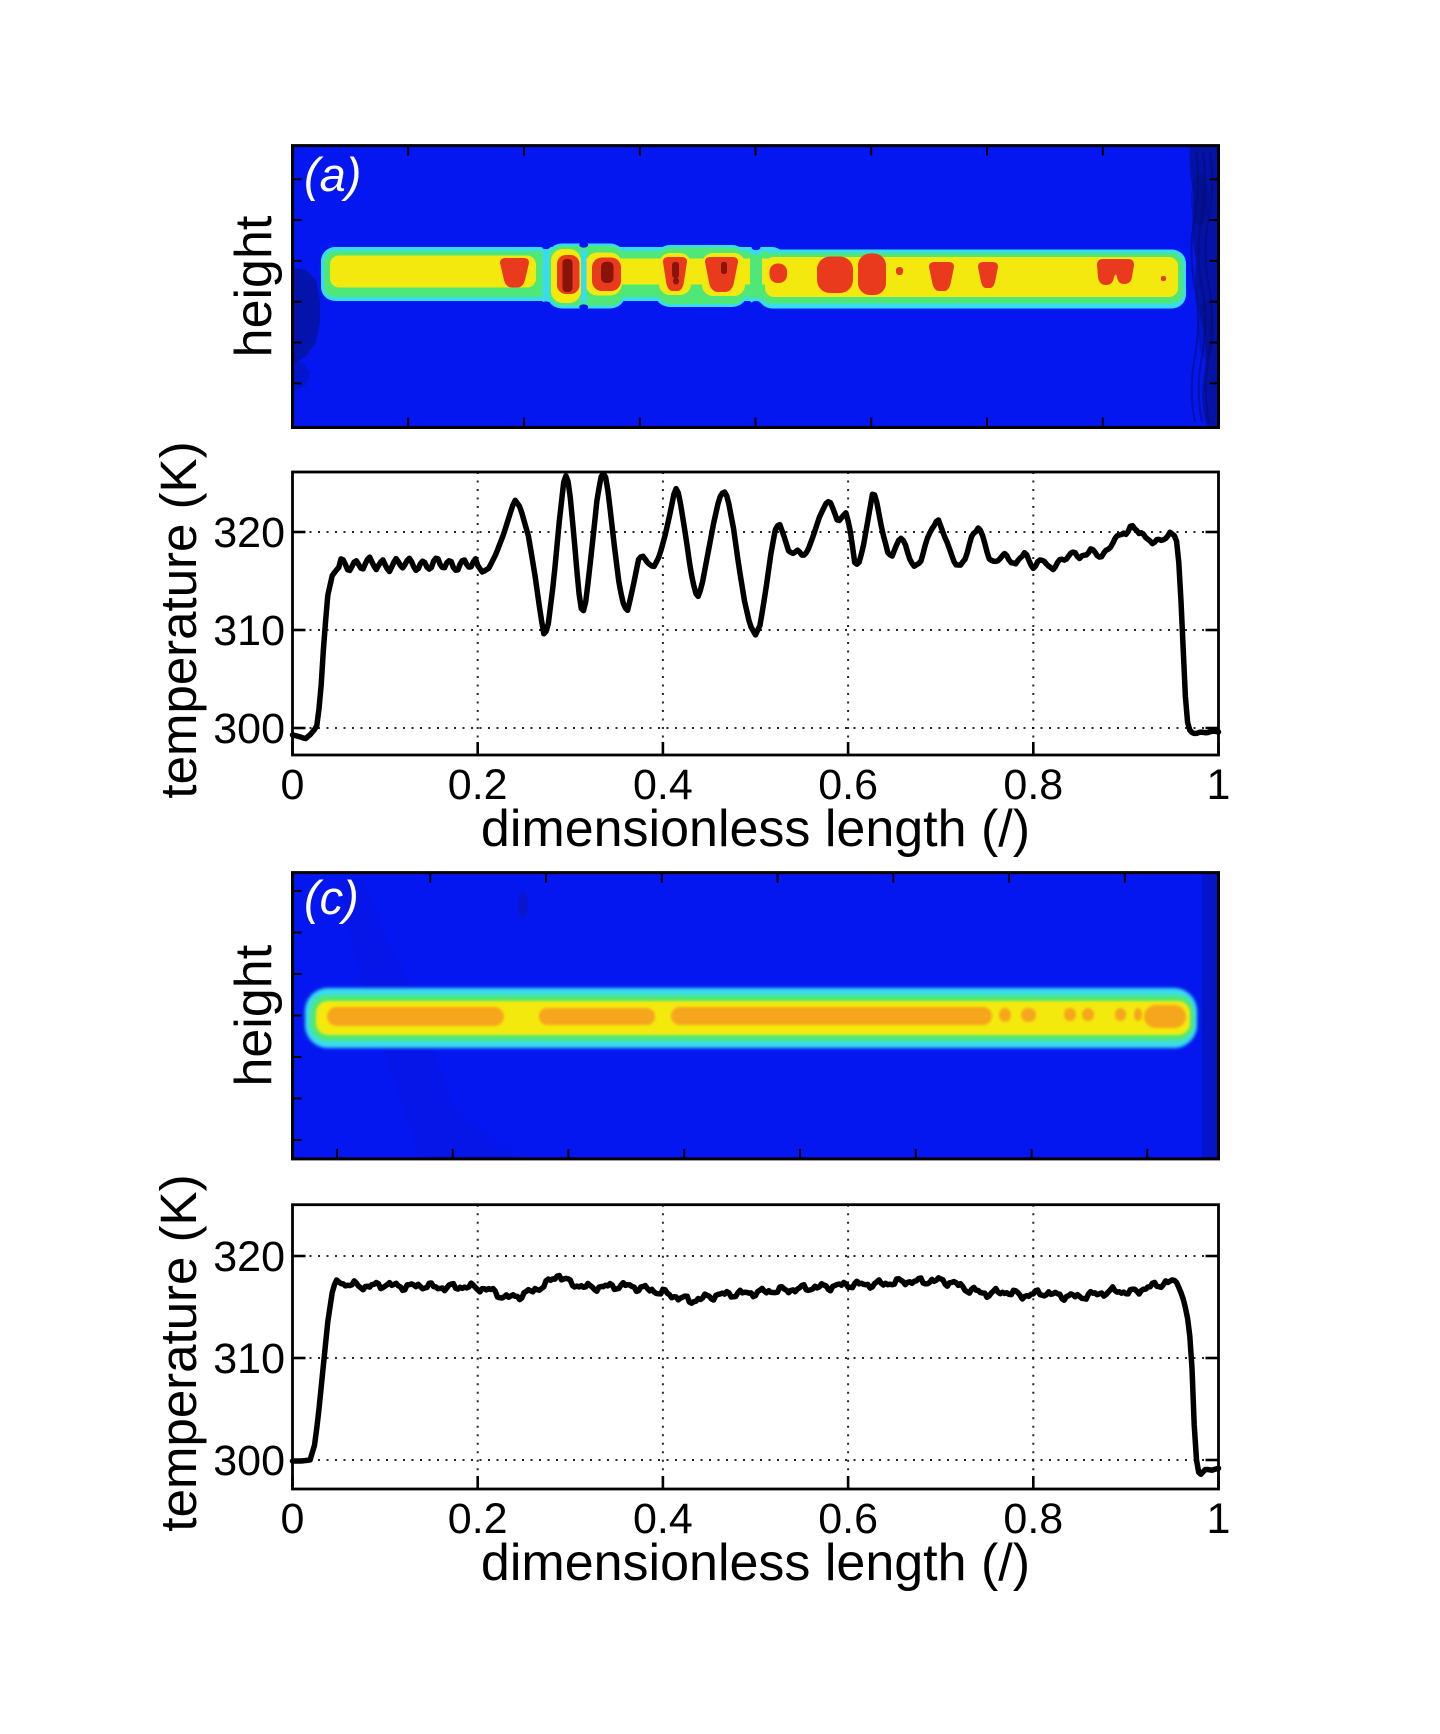 This screenshot has height=1734, width=1440. I want to click on svg-text: (c), so click(331, 897).